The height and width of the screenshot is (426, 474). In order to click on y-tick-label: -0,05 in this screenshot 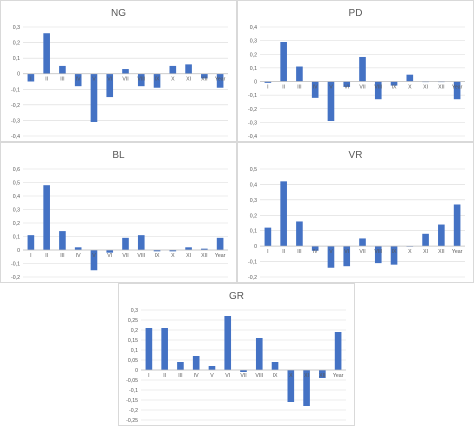, I will do `click(132, 381)`.